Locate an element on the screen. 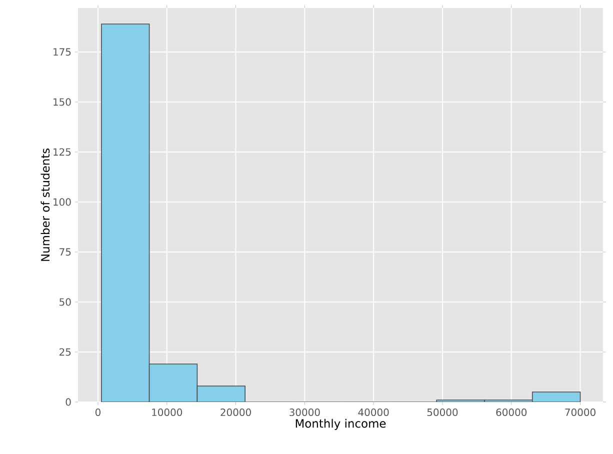 The height and width of the screenshot is (454, 613). x-tick-label: 60000 is located at coordinates (511, 412).